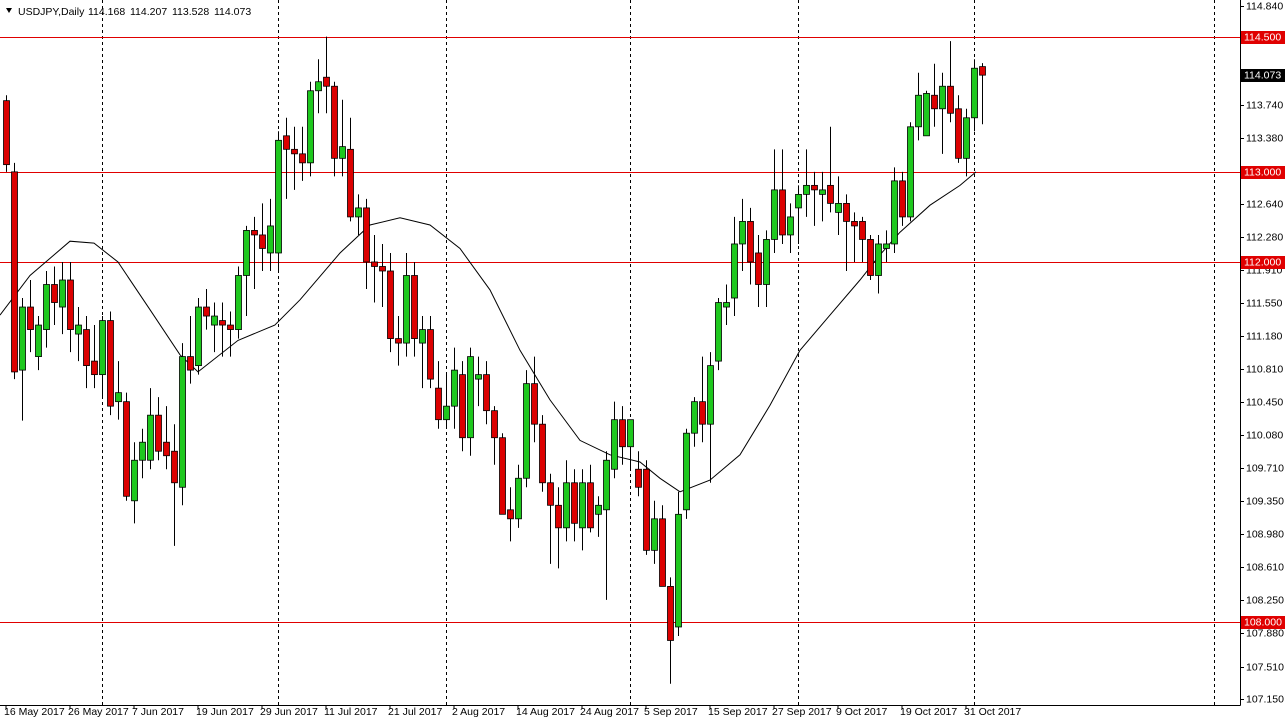 This screenshot has height=725, width=1286. I want to click on x-tick-label: 9 Oct 2017, so click(862, 712).